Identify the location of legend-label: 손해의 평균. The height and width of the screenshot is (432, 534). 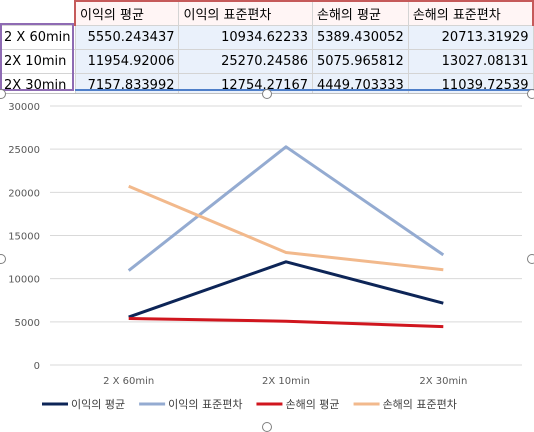
(312, 404).